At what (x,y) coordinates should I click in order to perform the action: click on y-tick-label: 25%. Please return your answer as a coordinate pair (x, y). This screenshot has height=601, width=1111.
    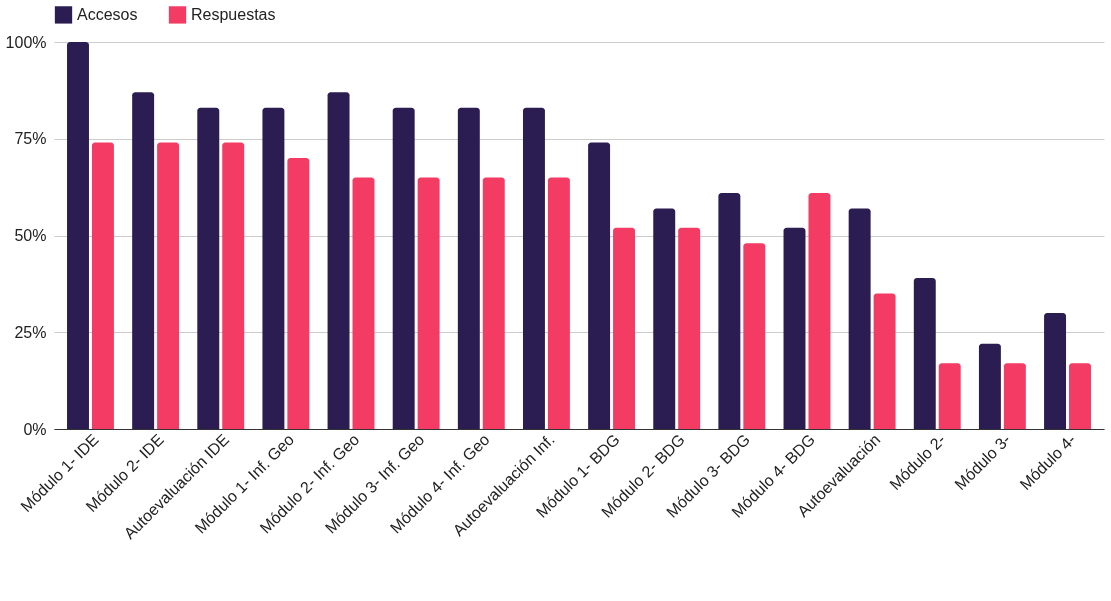
    Looking at the image, I should click on (30, 332).